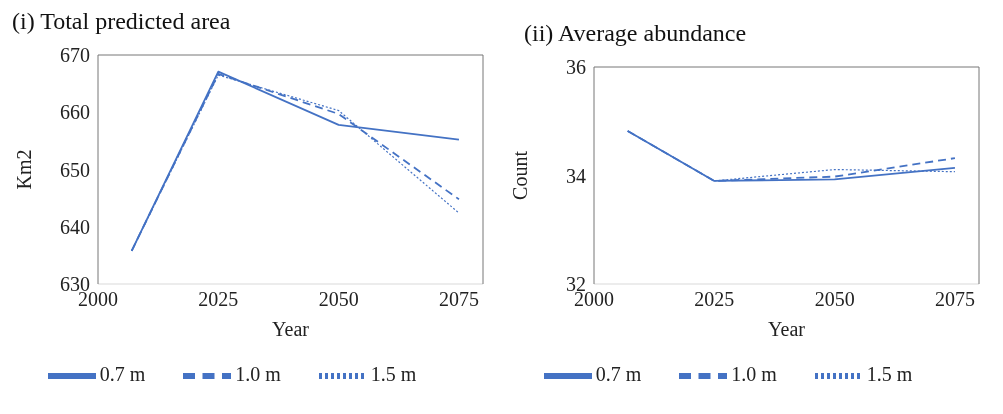  What do you see at coordinates (576, 67) in the screenshot?
I see `y-tick-label: 36` at bounding box center [576, 67].